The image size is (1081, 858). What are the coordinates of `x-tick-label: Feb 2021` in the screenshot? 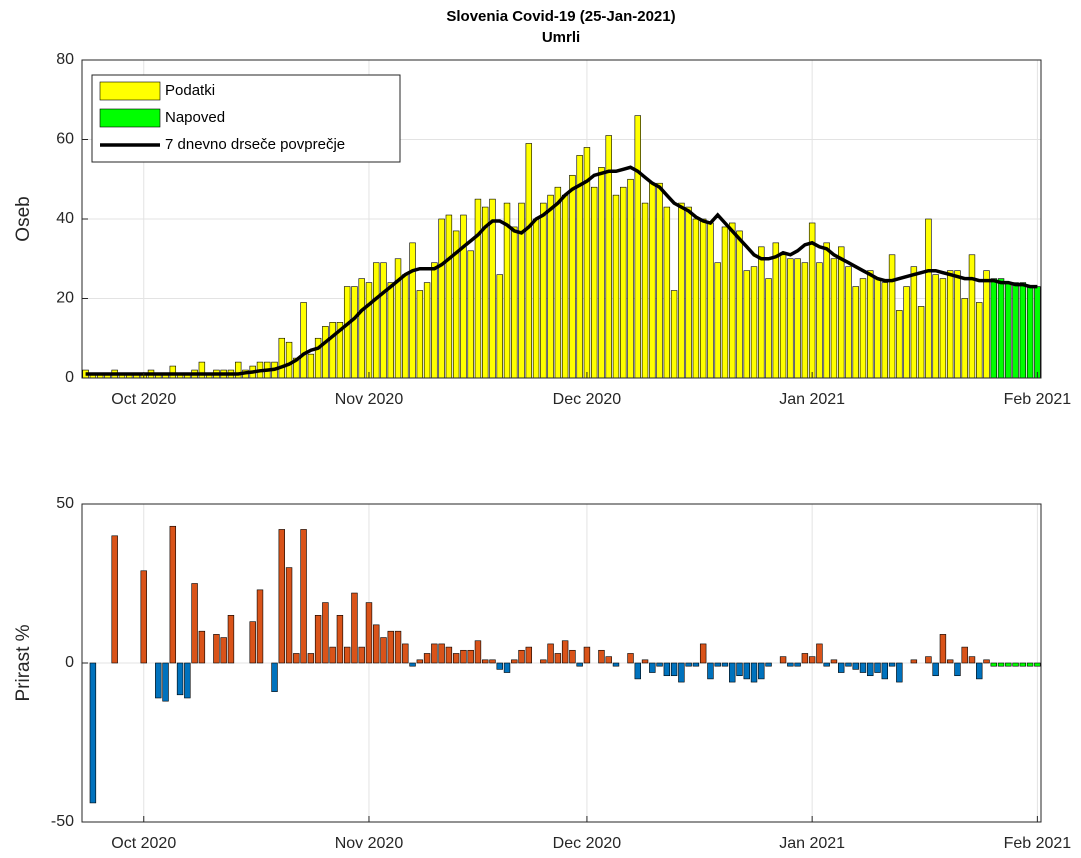 It's located at (1038, 843).